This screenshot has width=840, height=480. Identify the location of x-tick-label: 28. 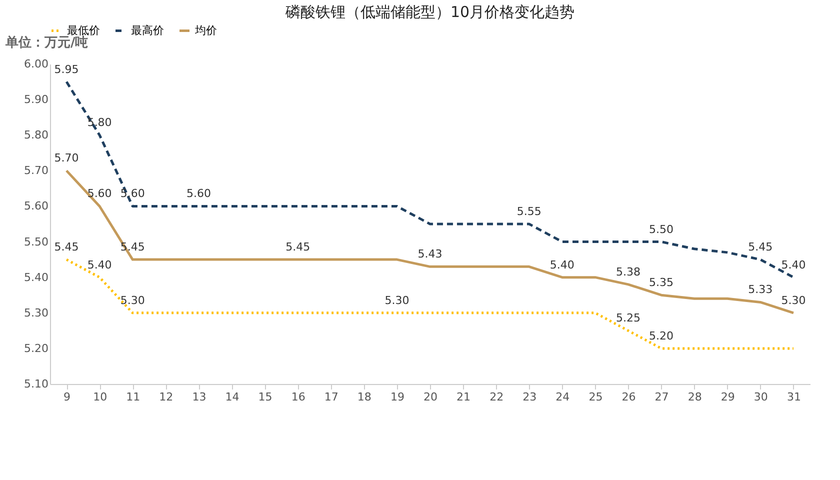
(695, 397).